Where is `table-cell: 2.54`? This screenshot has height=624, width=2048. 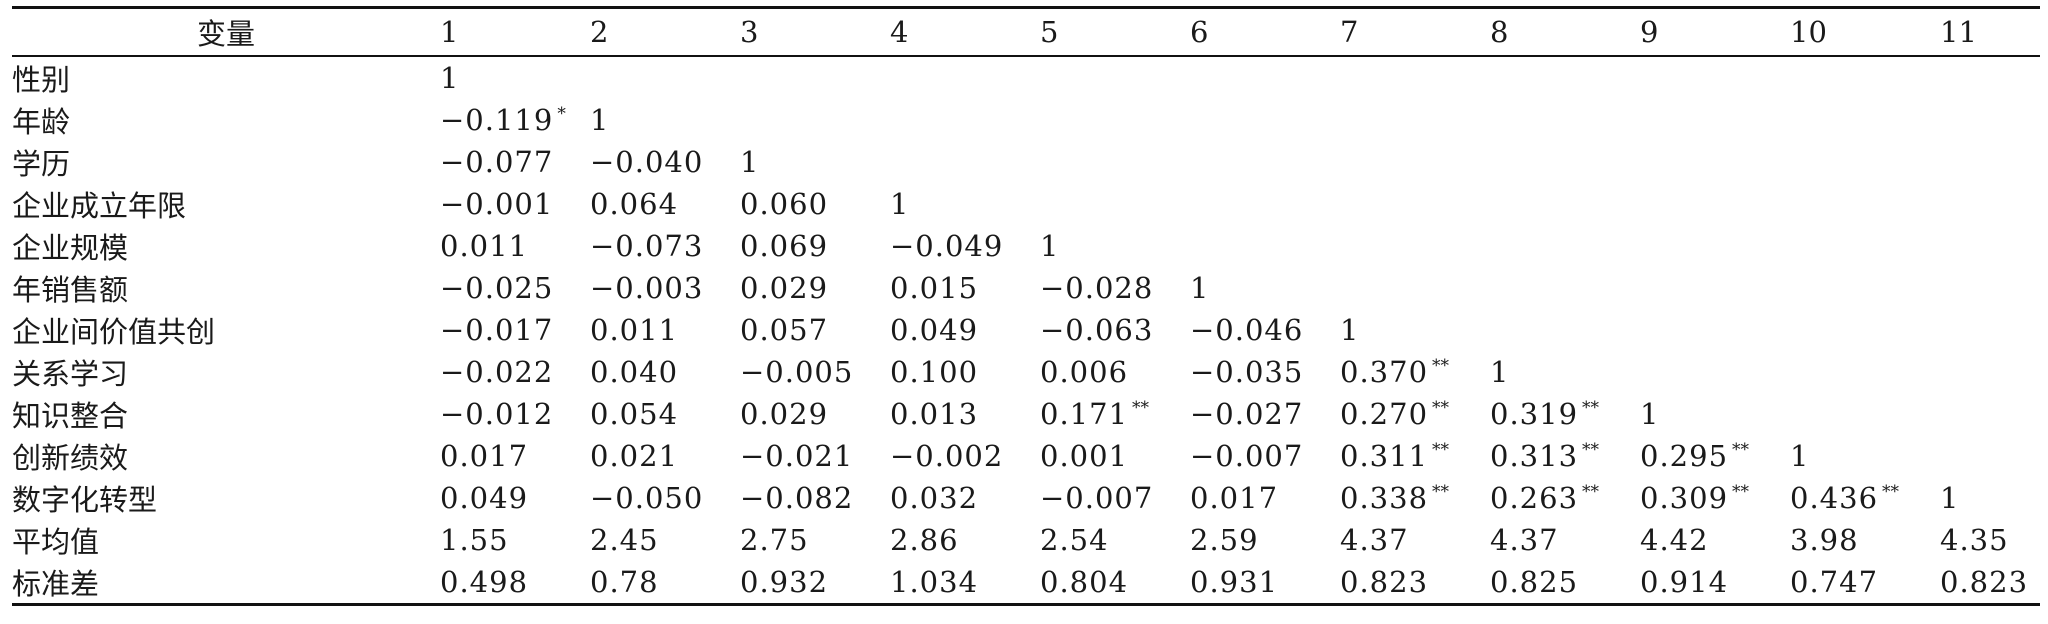 table-cell: 2.54 is located at coordinates (1115, 540).